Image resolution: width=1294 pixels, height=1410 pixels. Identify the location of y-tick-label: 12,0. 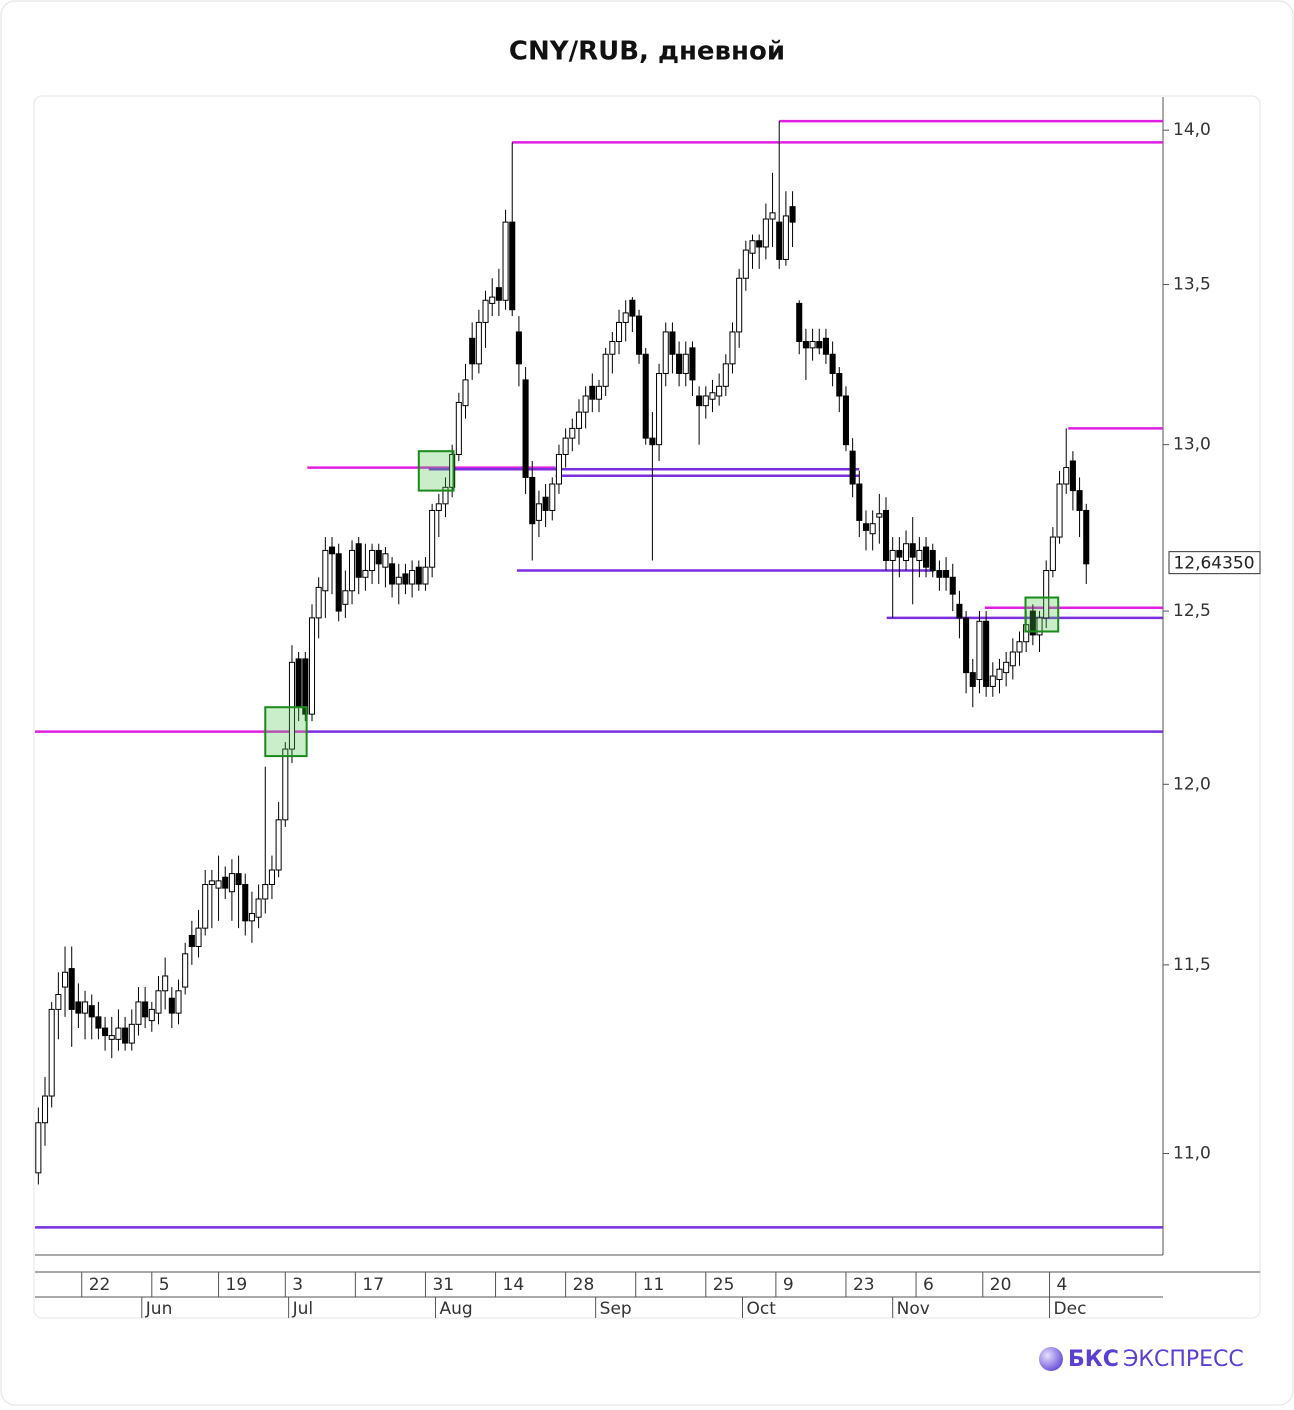
(1192, 784).